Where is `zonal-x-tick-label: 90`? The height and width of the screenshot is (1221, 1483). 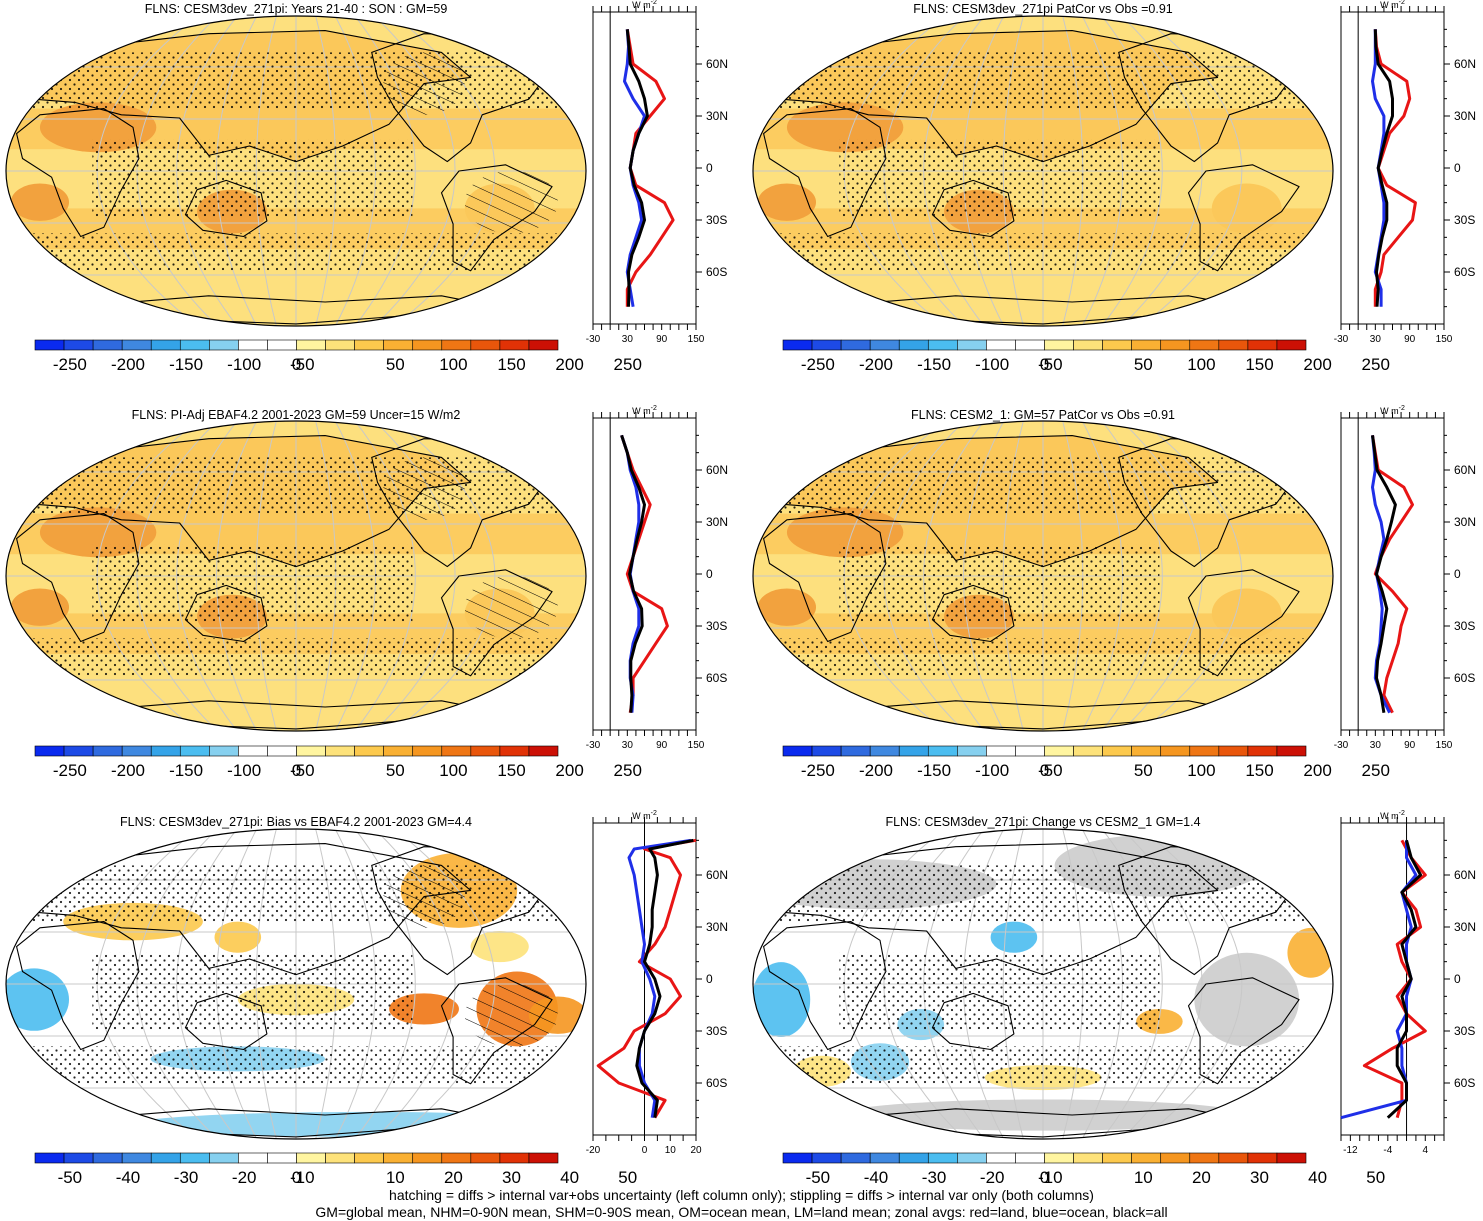 zonal-x-tick-label: 90 is located at coordinates (1410, 339).